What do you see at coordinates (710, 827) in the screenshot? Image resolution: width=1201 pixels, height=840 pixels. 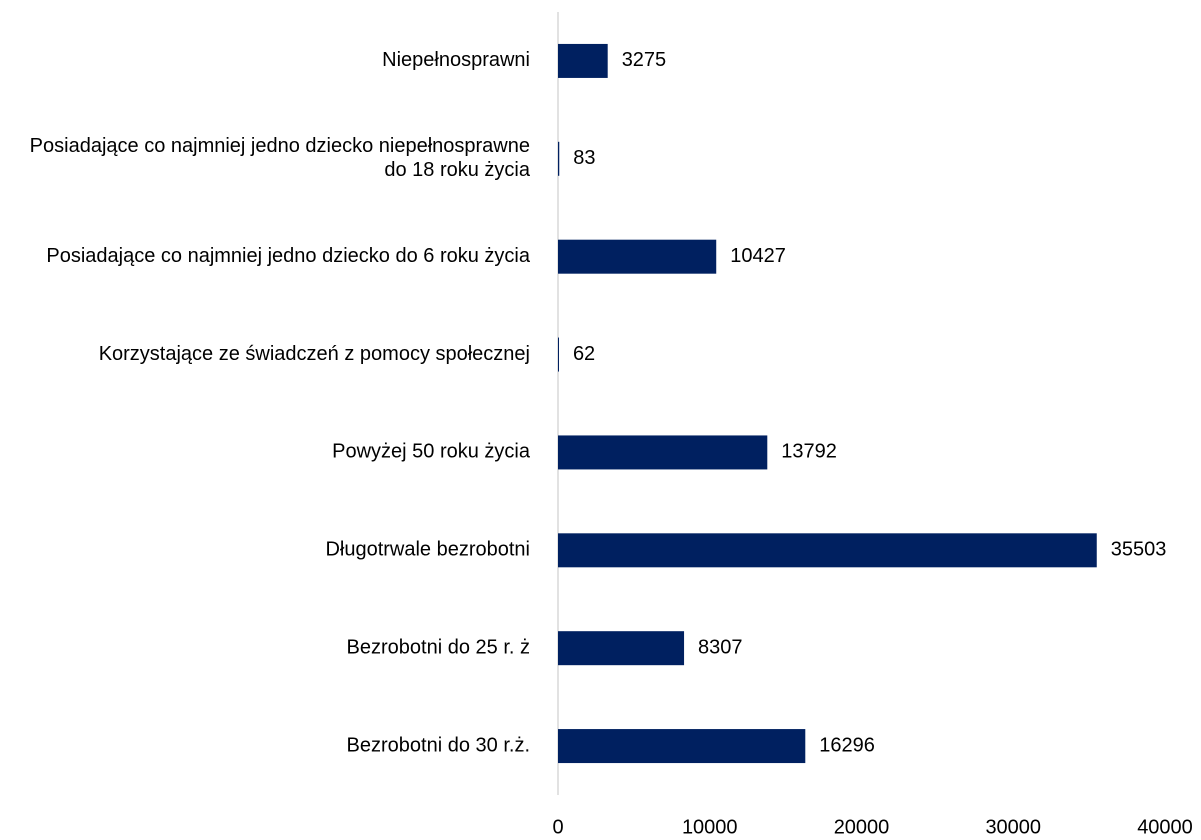 I see `x-tick-label: 10000` at bounding box center [710, 827].